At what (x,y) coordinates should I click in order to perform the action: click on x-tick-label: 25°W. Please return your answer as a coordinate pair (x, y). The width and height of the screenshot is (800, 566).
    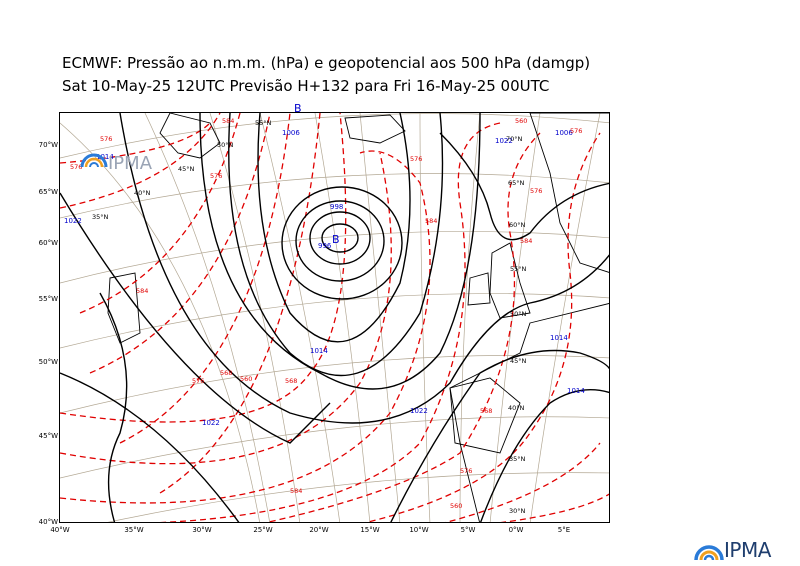
    Looking at the image, I should click on (263, 530).